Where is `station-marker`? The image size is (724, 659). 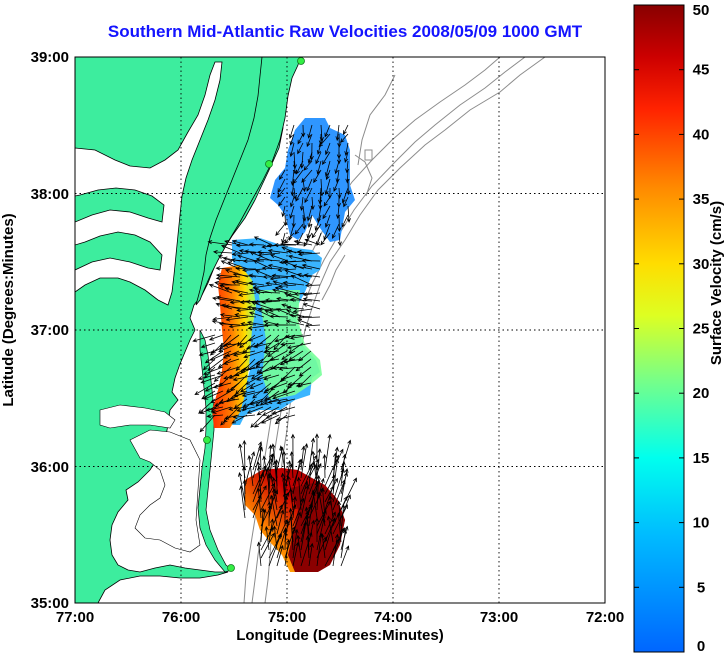
station-marker is located at coordinates (231, 568).